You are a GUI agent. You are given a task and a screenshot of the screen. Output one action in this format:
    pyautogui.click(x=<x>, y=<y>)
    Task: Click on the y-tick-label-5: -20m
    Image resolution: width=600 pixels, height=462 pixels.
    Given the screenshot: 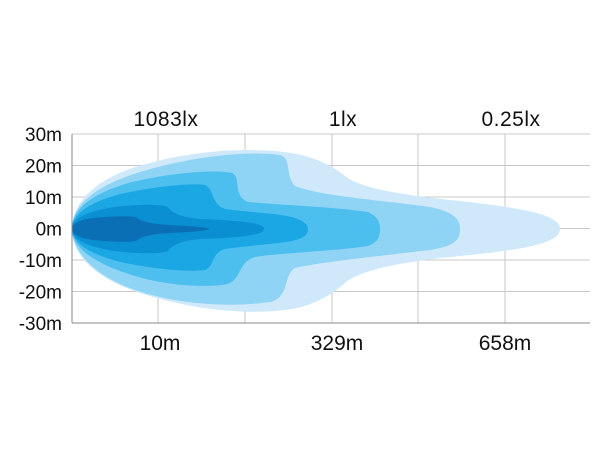 What is the action you would take?
    pyautogui.click(x=40, y=293)
    